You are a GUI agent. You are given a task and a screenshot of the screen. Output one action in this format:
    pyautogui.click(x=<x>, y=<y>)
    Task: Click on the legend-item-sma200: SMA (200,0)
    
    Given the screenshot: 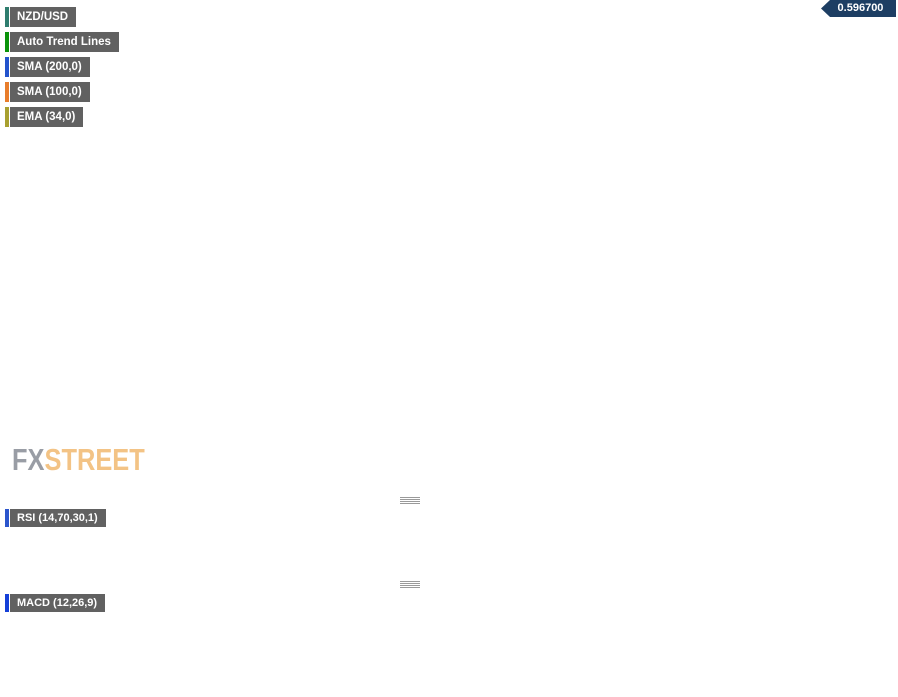 What is the action you would take?
    pyautogui.click(x=47, y=67)
    